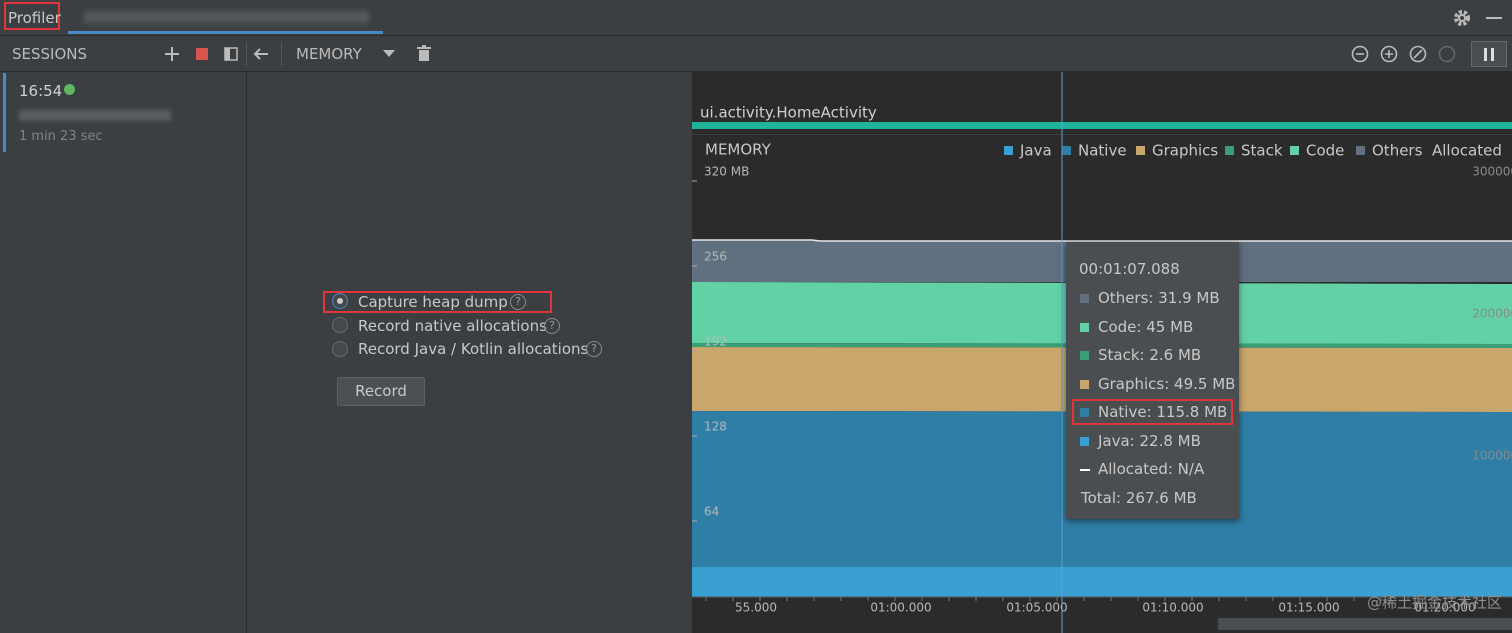 The image size is (1512, 633). What do you see at coordinates (424, 53) in the screenshot?
I see `delete-button` at bounding box center [424, 53].